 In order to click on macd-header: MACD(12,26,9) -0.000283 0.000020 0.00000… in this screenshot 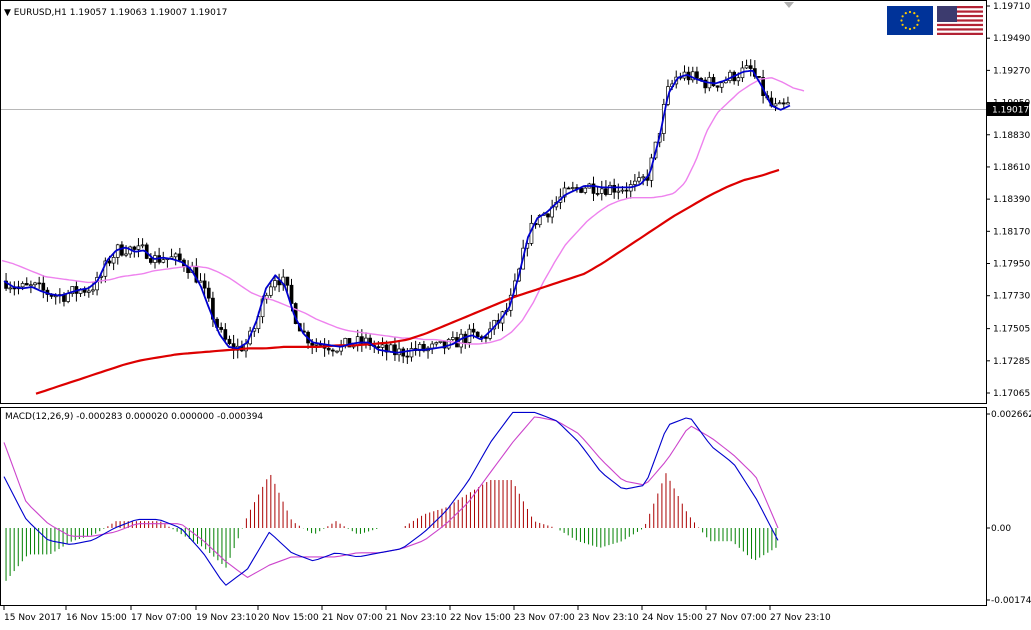, I will do `click(134, 417)`.